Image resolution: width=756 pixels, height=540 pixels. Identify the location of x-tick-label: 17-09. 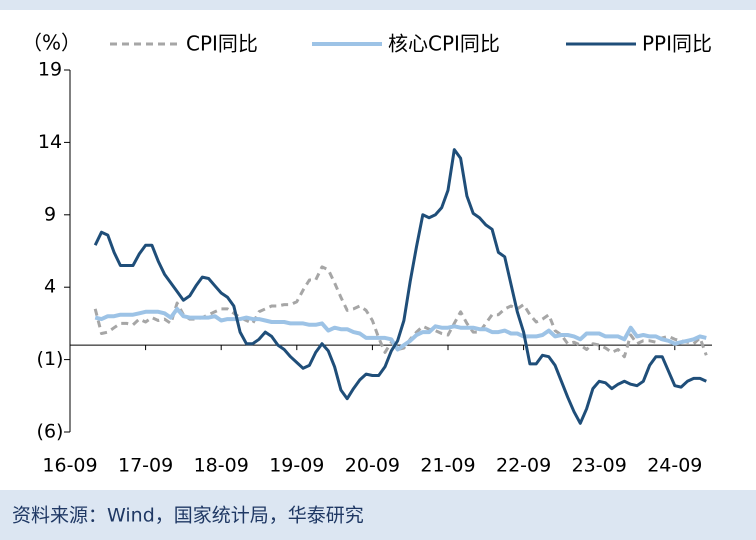
(145, 466).